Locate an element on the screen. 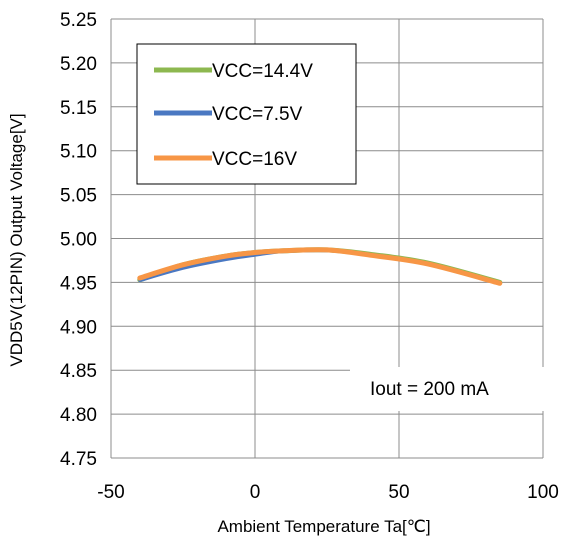 The height and width of the screenshot is (542, 567). series-lines is located at coordinates (320, 266).